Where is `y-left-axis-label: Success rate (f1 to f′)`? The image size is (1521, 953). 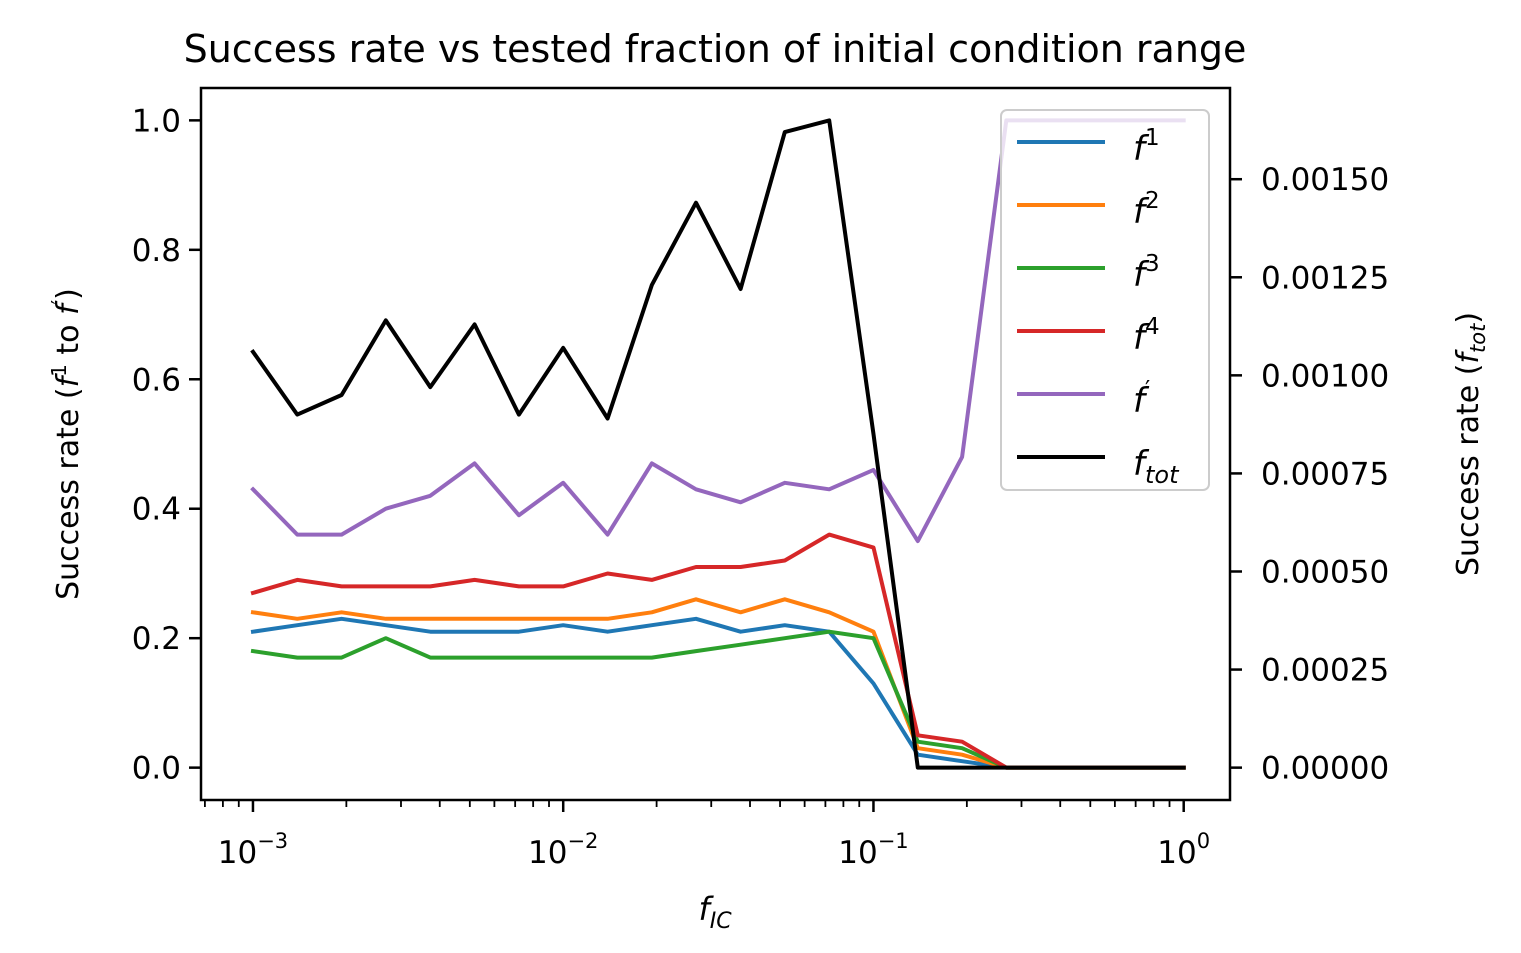 y-left-axis-label: Success rate (f1 to f′) is located at coordinates (66, 444).